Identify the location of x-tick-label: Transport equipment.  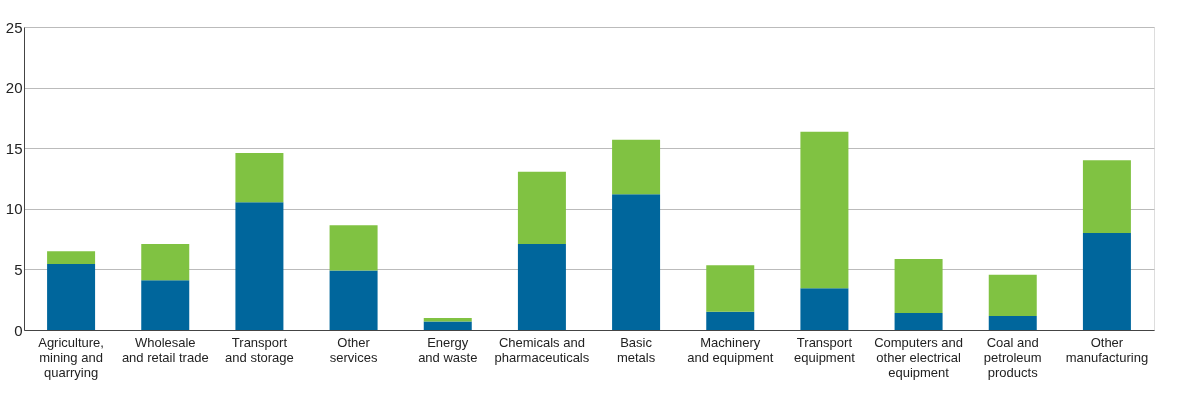
(825, 349).